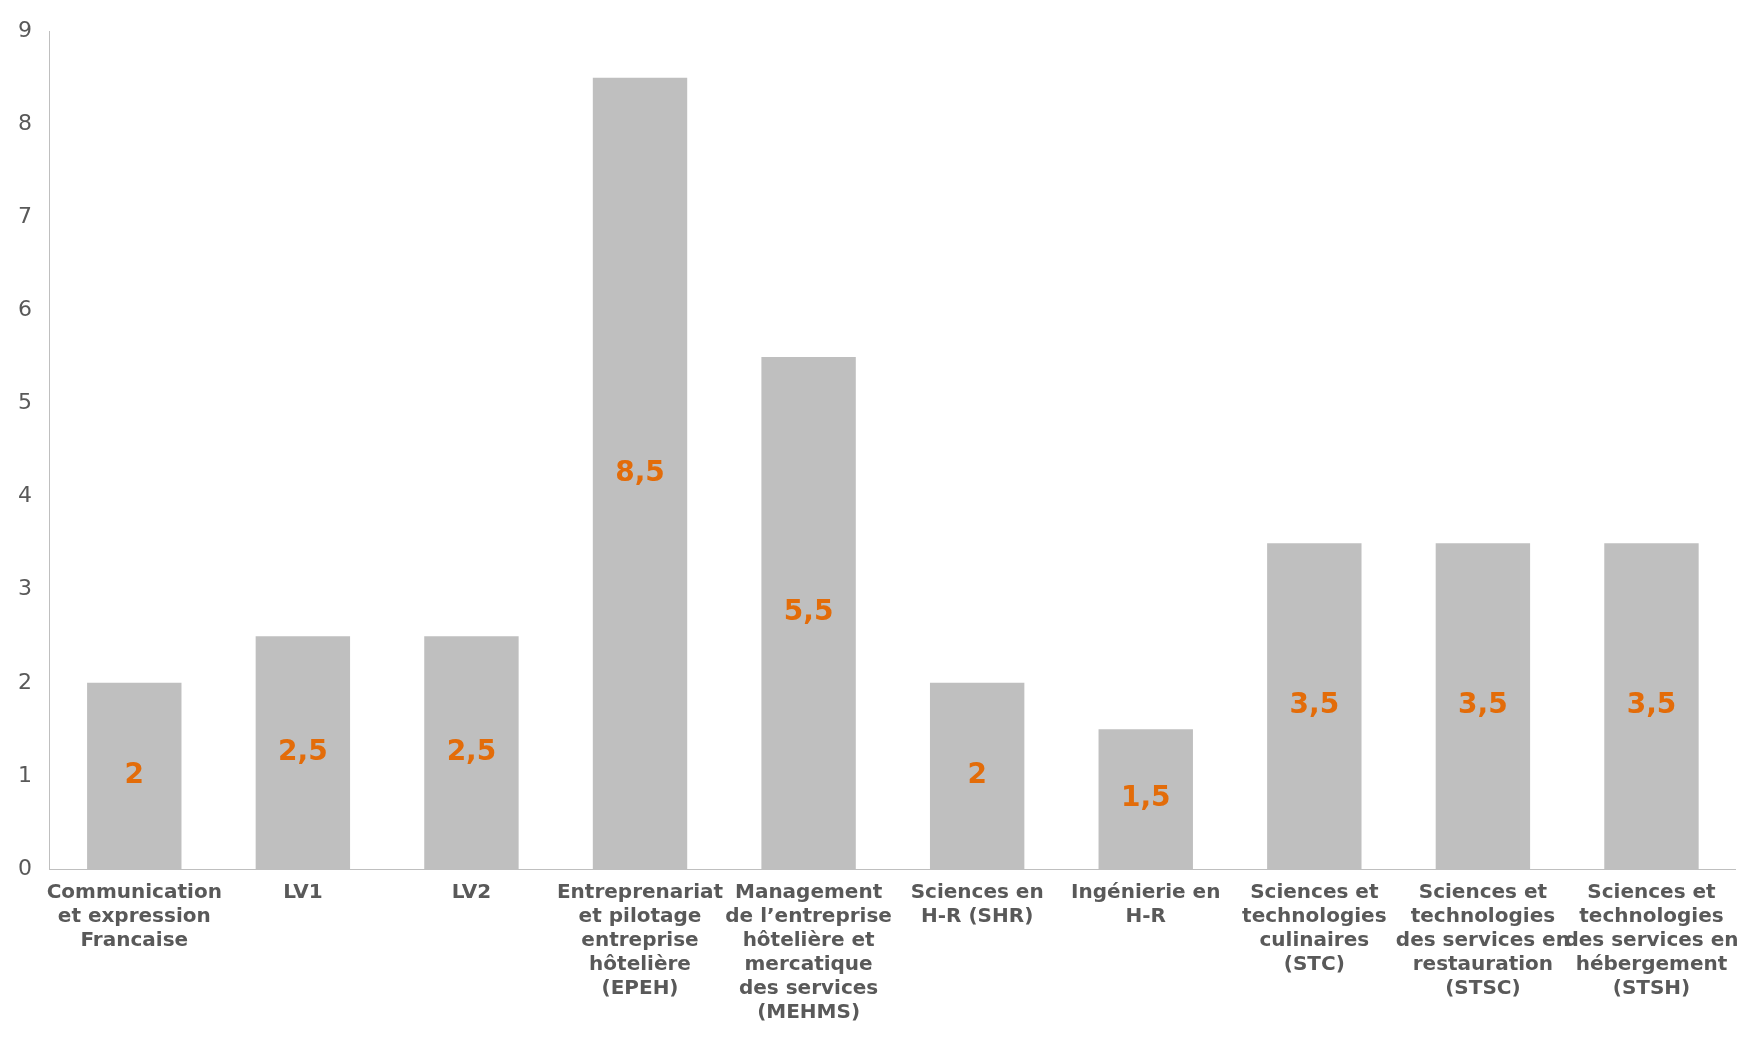  I want to click on y-tick-label: 2, so click(25, 681).